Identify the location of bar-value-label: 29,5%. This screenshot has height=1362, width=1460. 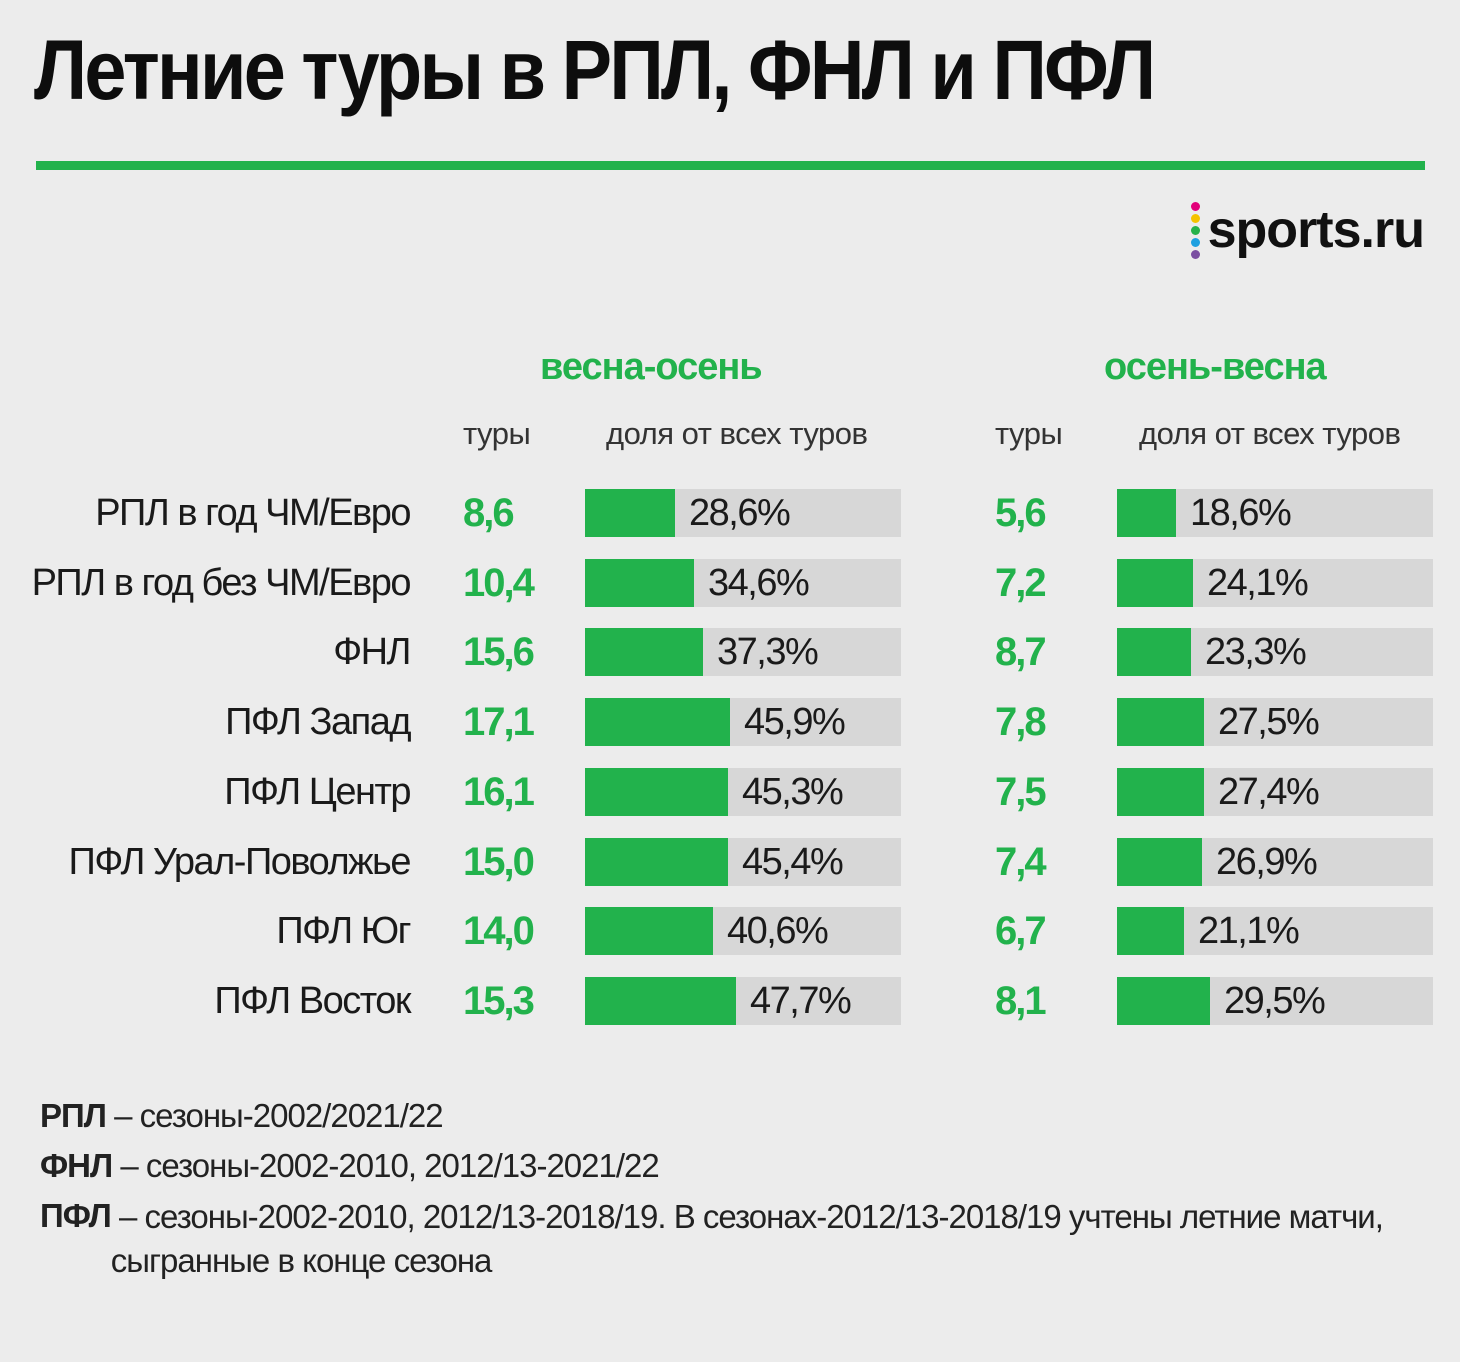
(1275, 1001).